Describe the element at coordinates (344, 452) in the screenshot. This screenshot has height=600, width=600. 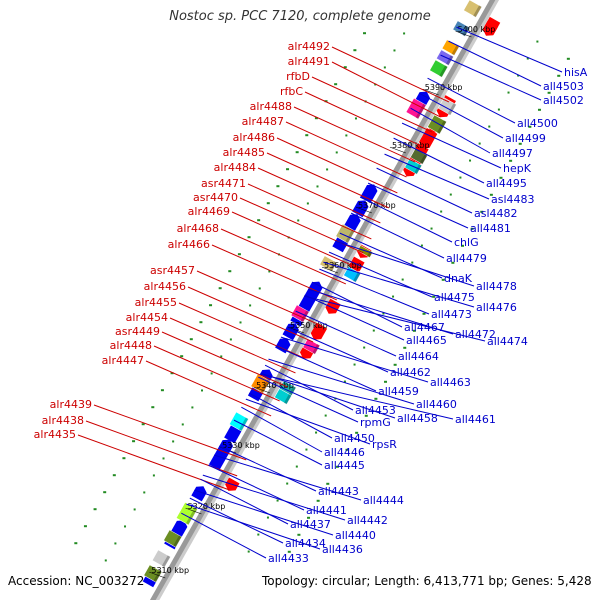
I see `reverse-gene-label: all4446` at that location.